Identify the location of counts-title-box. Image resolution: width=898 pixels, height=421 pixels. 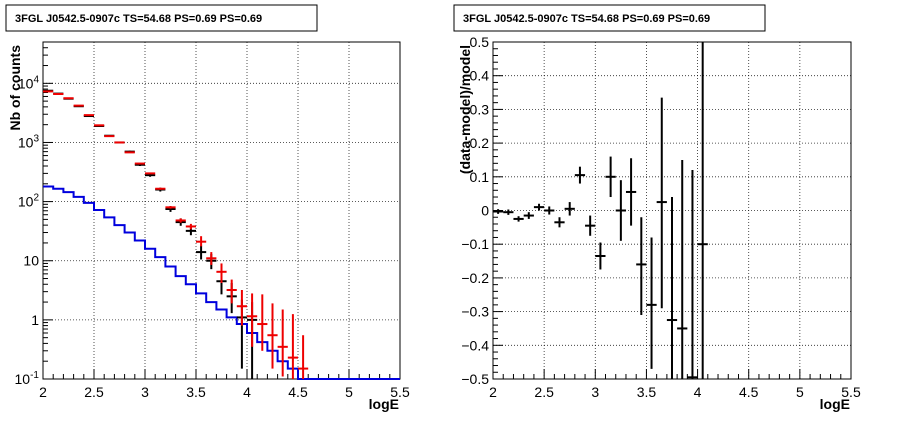
(161, 18).